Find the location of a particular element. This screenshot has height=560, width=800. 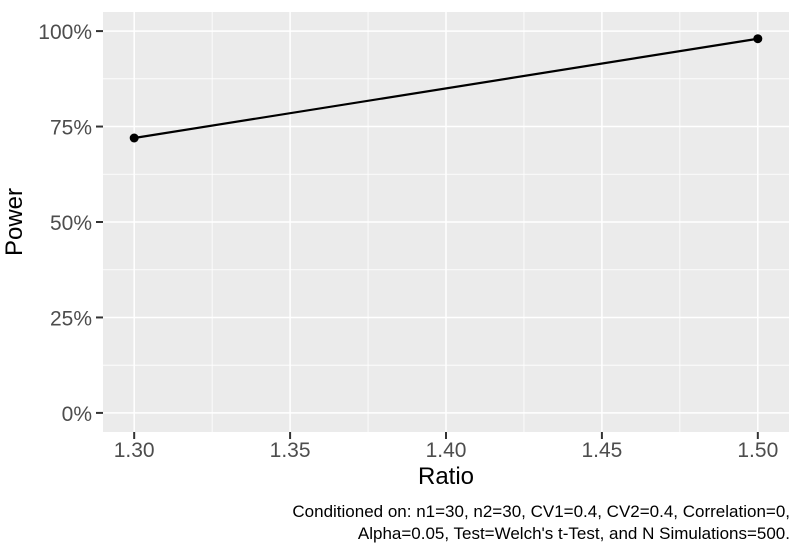

series-line is located at coordinates (446, 88).